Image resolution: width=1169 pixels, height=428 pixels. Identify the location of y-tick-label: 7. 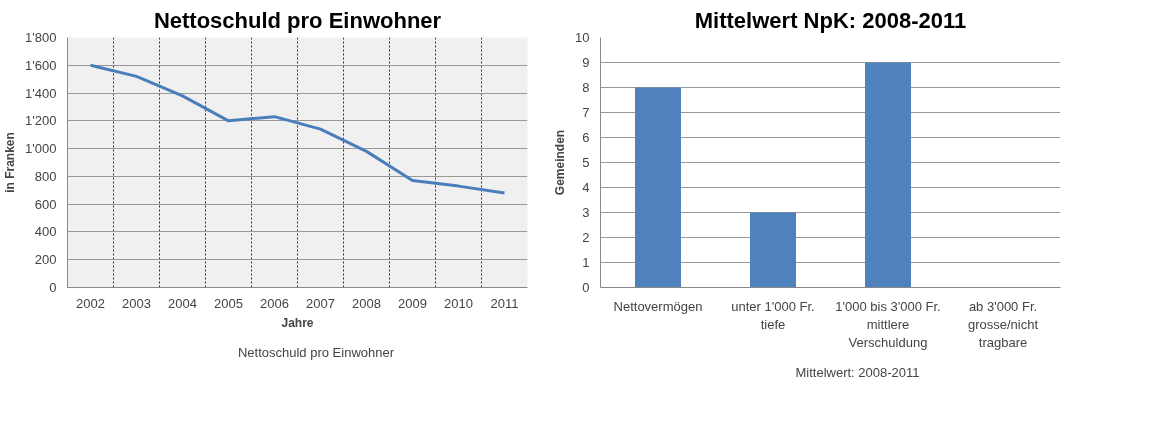
(586, 112).